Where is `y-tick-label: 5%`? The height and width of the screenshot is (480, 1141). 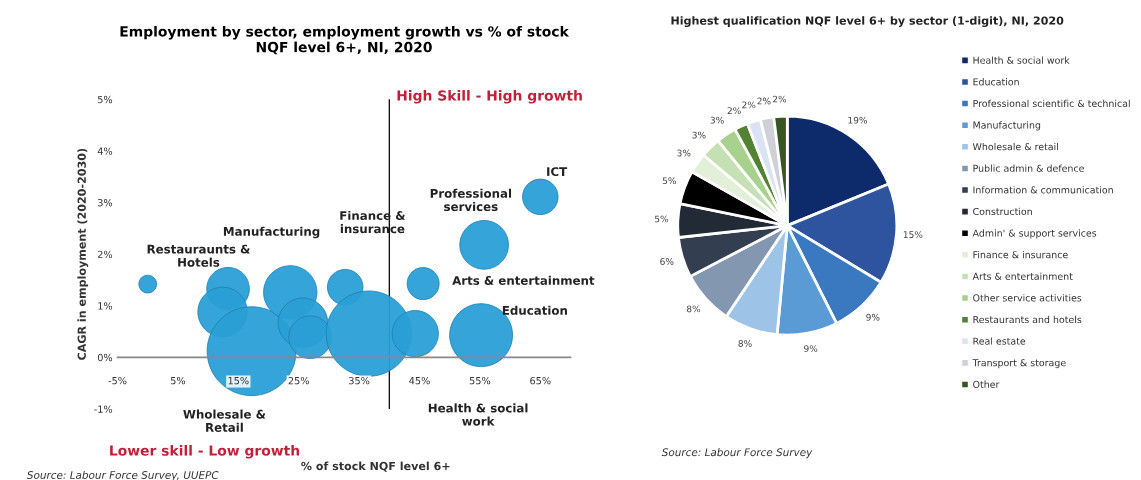 y-tick-label: 5% is located at coordinates (105, 99).